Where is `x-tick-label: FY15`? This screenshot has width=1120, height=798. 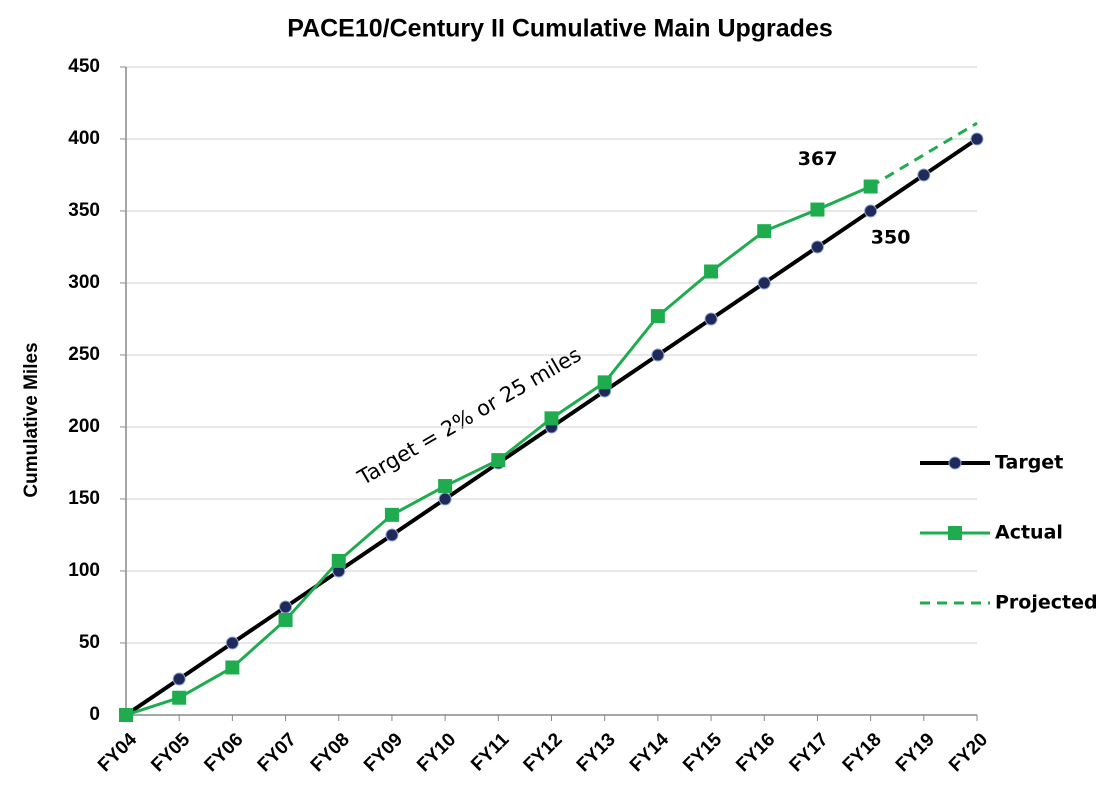 x-tick-label: FY15 is located at coordinates (702, 752).